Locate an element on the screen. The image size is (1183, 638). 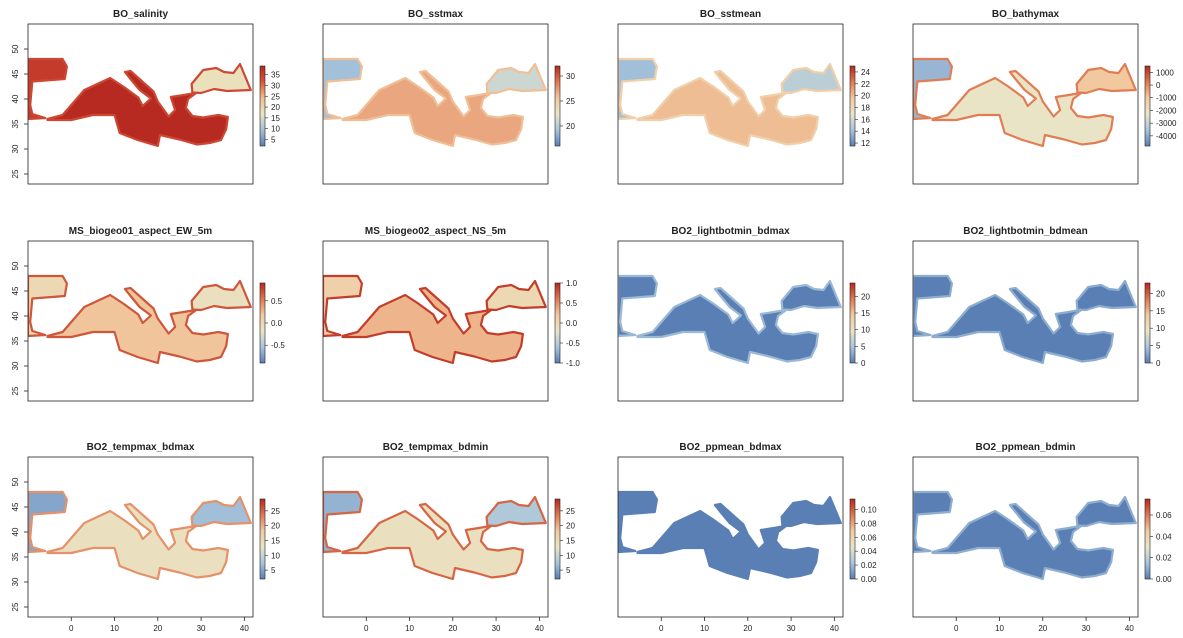
map-panel: BO_sstmean 24 22 20 18 16 14 12 is located at coordinates (743, 97).